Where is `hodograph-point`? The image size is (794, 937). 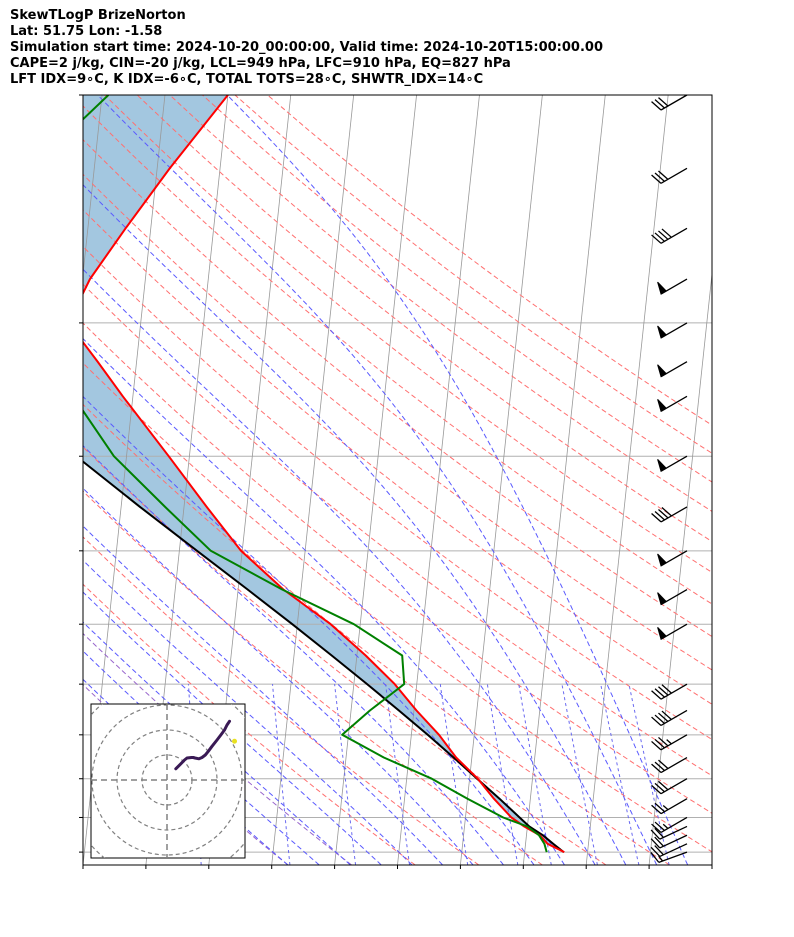
hodograph-point is located at coordinates (234, 741).